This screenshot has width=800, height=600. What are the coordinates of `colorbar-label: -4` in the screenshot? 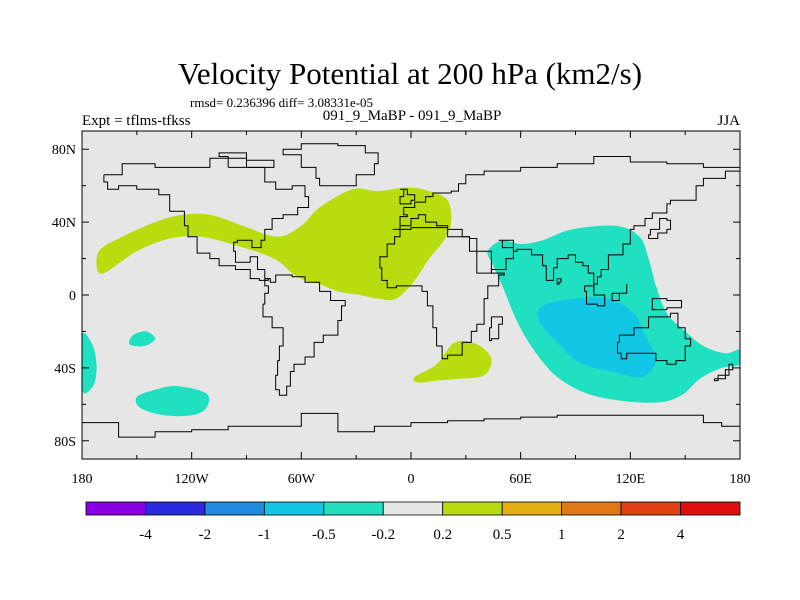 It's located at (145, 535).